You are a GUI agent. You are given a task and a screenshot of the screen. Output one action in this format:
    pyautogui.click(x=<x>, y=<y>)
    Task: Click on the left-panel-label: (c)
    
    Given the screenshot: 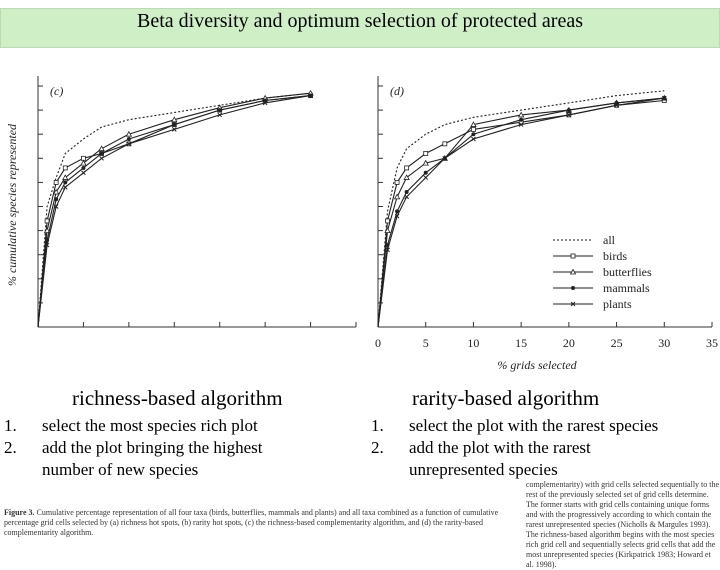 What is the action you would take?
    pyautogui.click(x=56, y=91)
    